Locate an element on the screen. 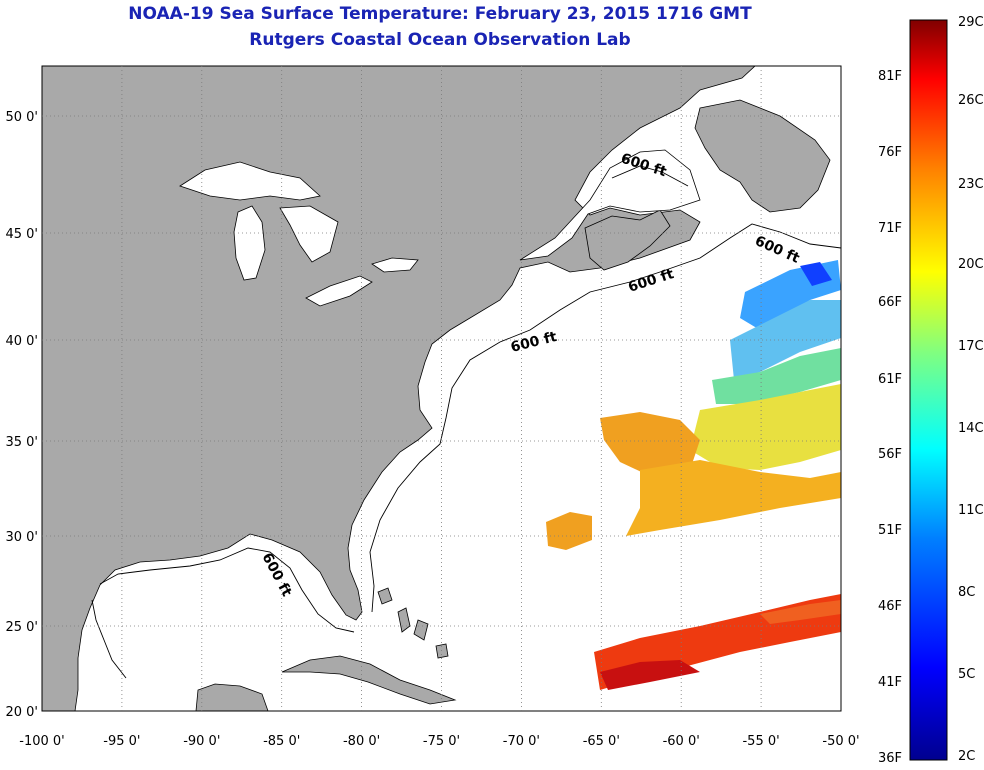  colorbar-fahrenheit-label: 36F is located at coordinates (890, 758).